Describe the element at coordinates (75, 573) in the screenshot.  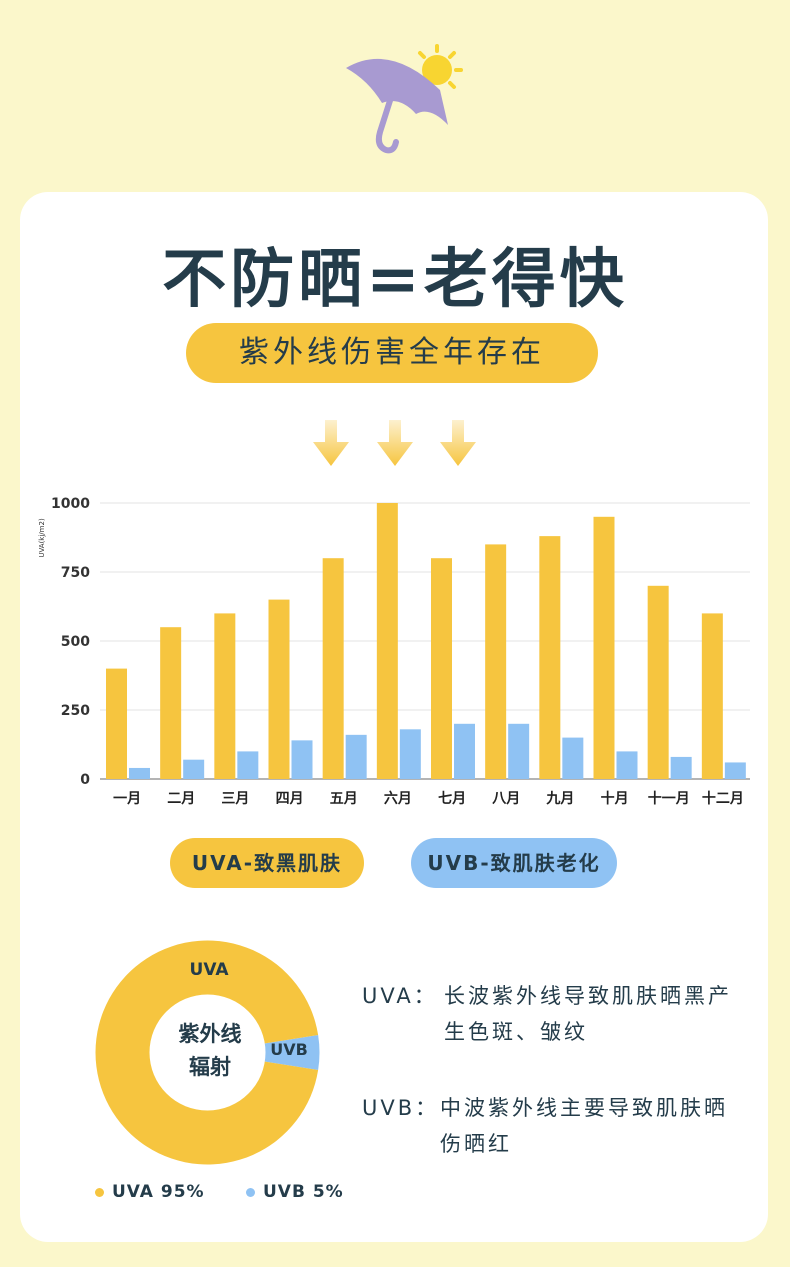
I see `y-tick-label: 750` at that location.